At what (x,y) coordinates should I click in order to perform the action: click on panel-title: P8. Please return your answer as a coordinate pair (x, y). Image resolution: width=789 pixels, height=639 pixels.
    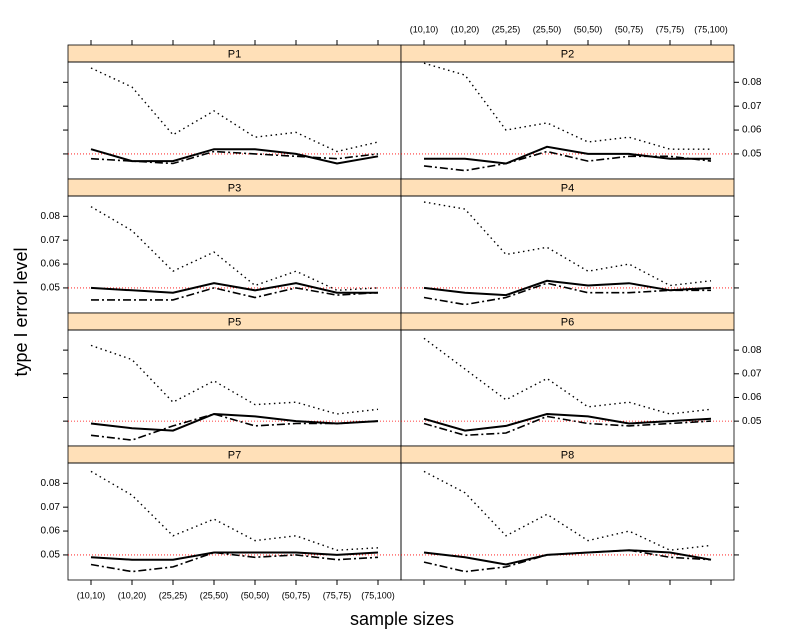
    Looking at the image, I should click on (567, 455).